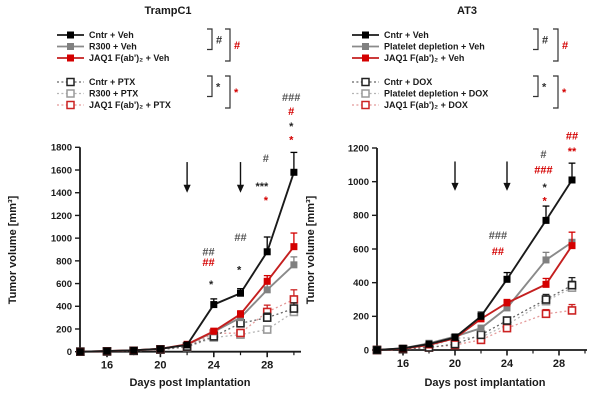  What do you see at coordinates (434, 47) in the screenshot?
I see `legend-label: Platelet depletion + Veh` at bounding box center [434, 47].